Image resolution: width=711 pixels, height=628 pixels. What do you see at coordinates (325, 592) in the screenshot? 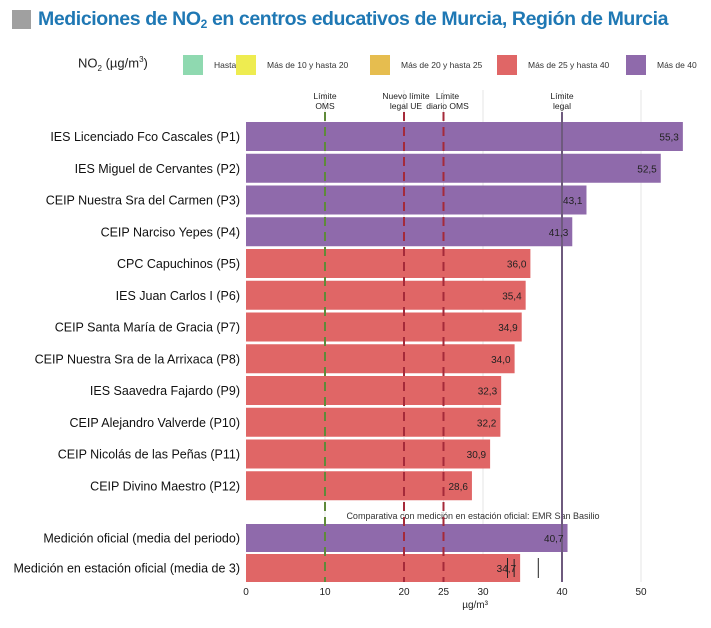
I see `x-tick-label: 10` at bounding box center [325, 592].